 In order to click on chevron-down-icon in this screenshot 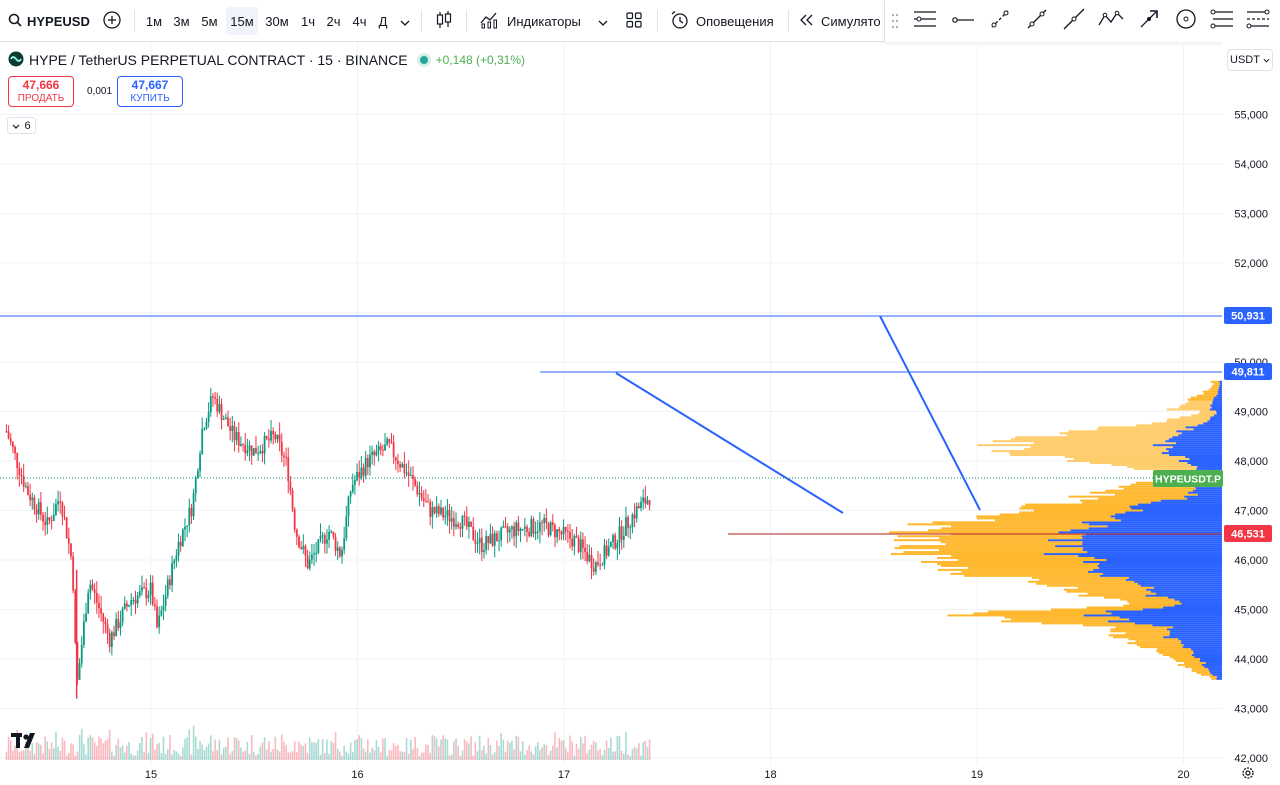, I will do `click(405, 21)`.